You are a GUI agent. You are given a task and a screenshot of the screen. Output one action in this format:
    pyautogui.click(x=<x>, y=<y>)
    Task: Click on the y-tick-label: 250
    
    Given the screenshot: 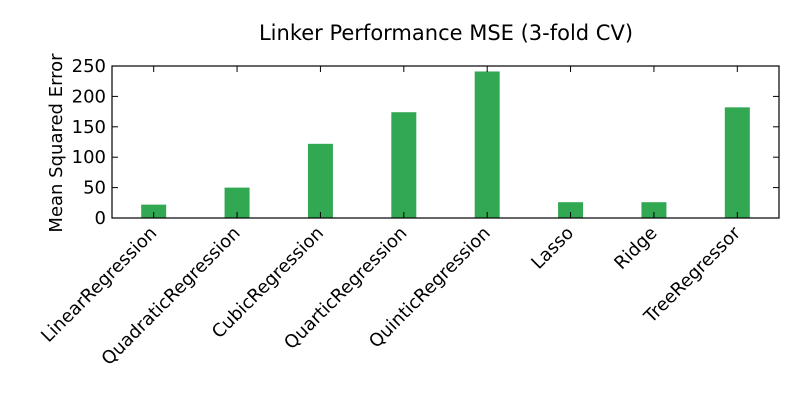 What is the action you would take?
    pyautogui.click(x=89, y=66)
    